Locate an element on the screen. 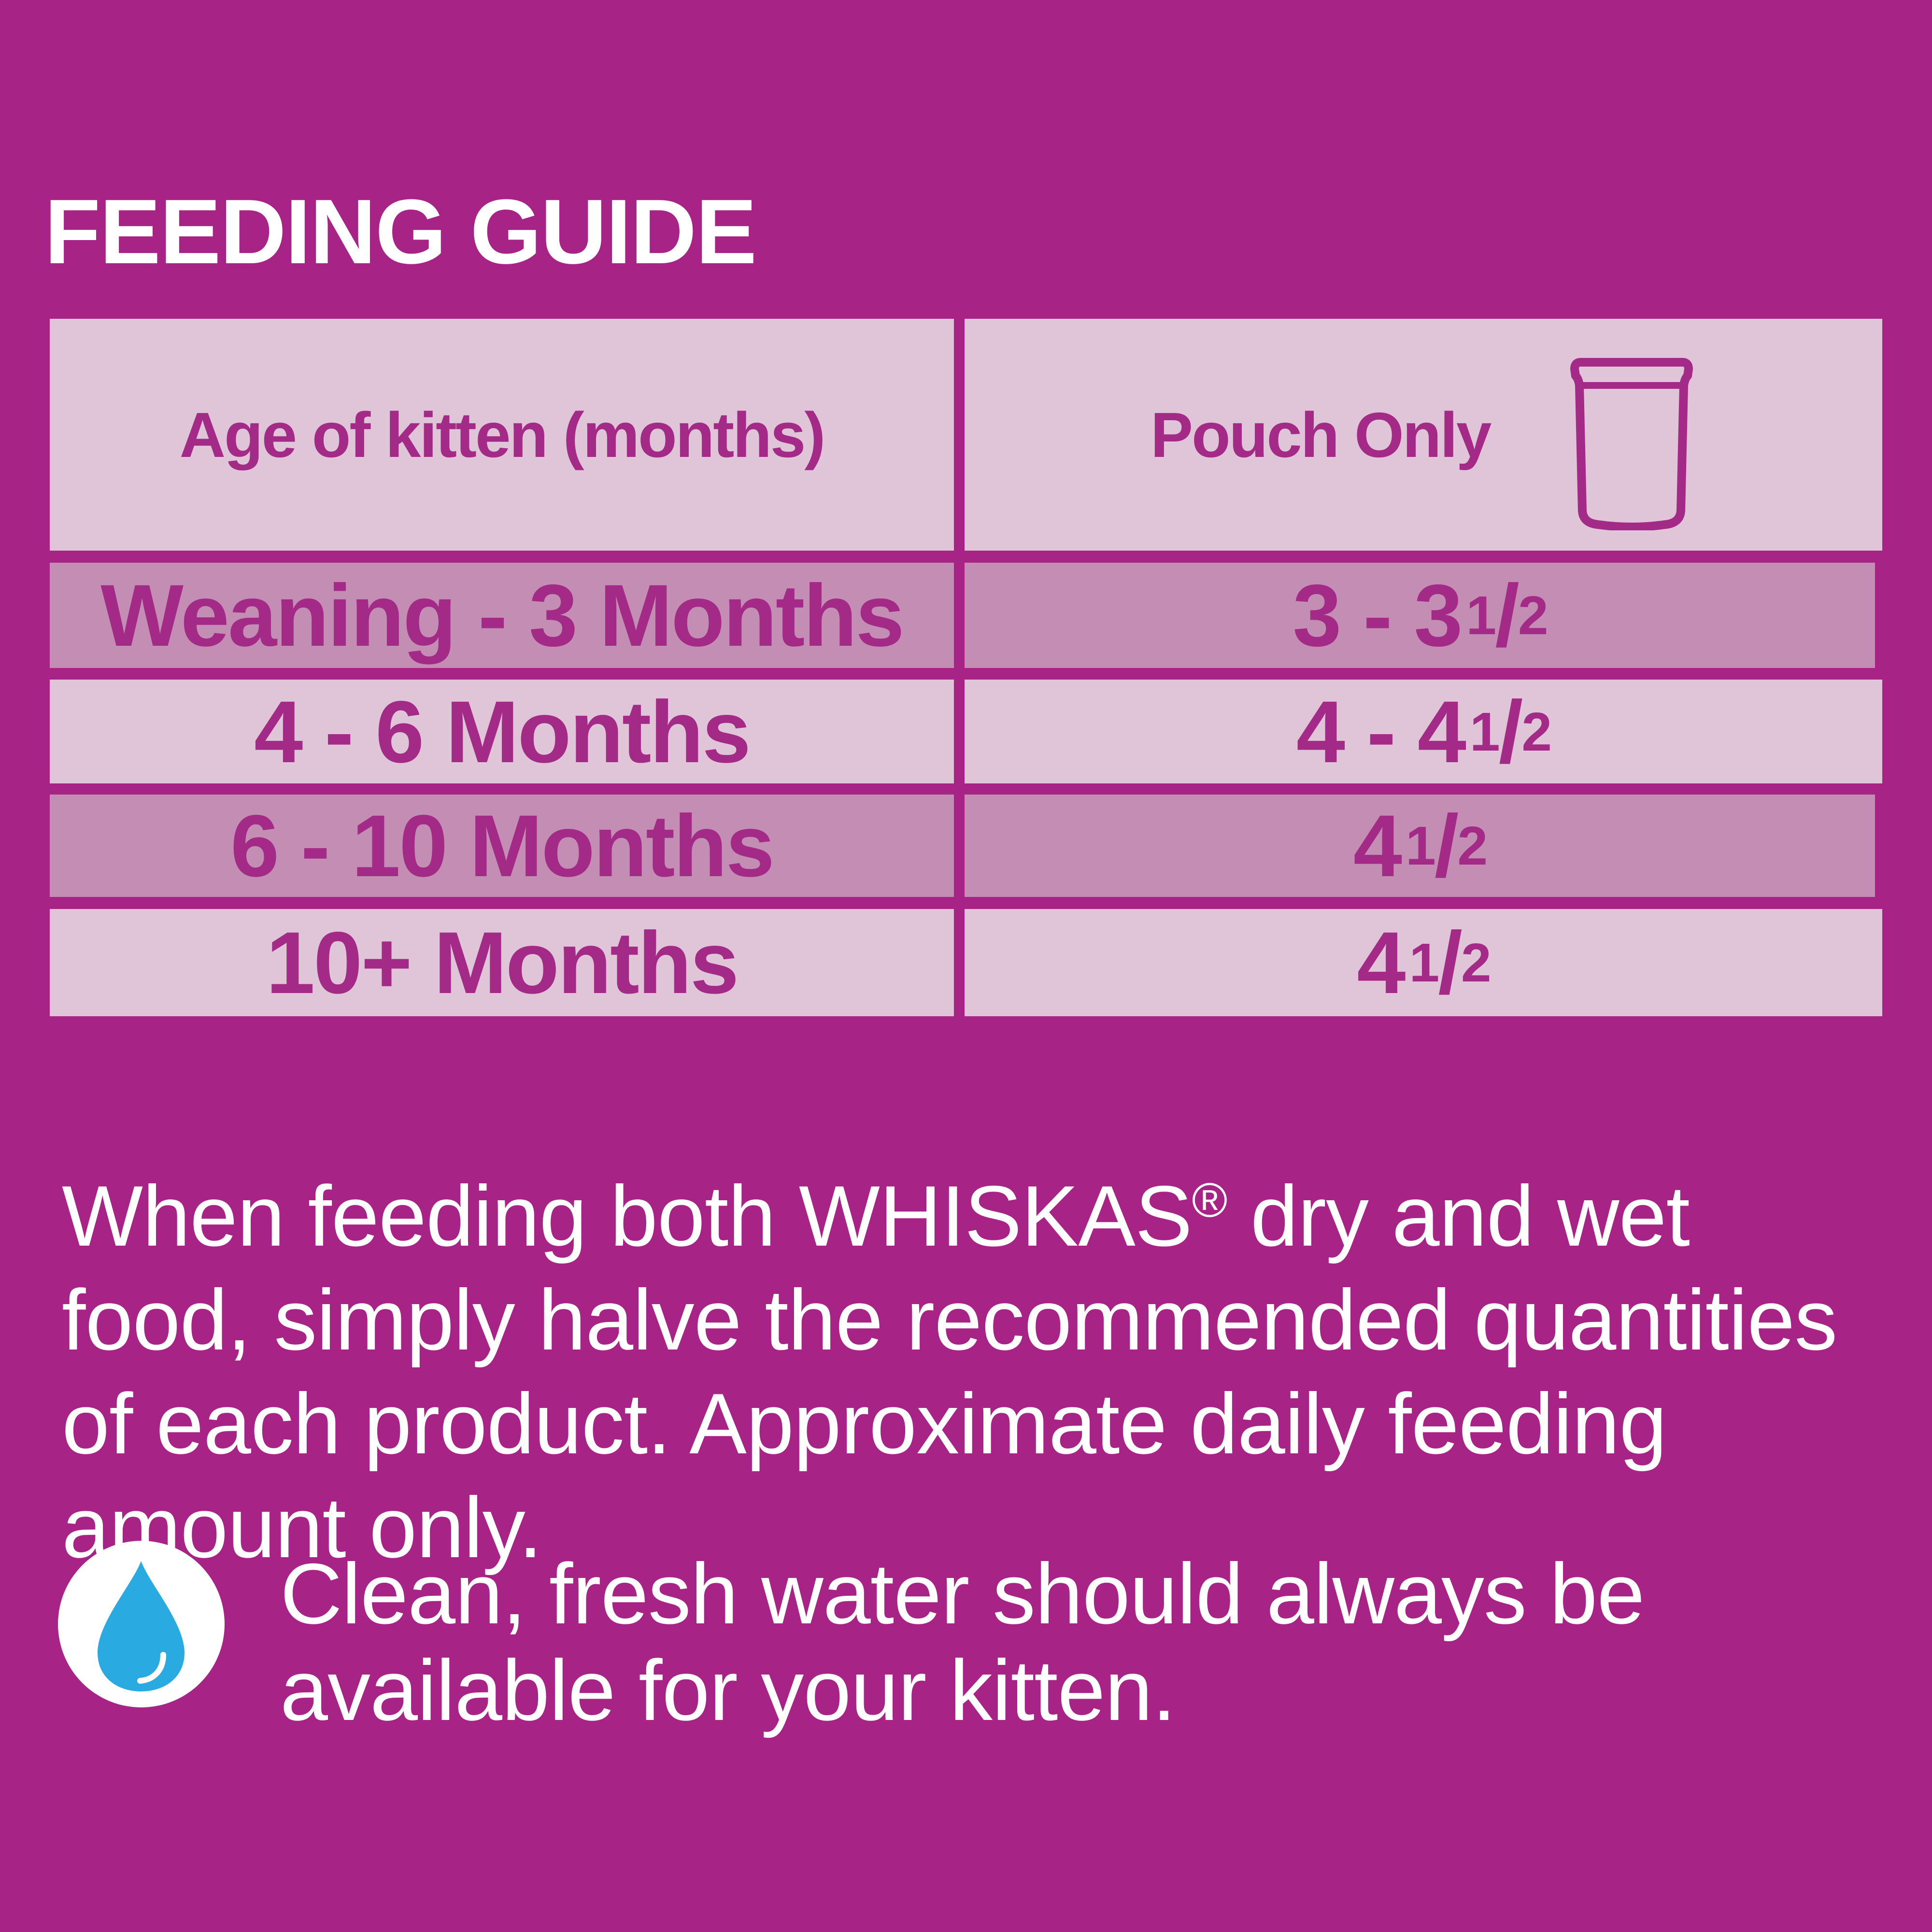 This screenshot has width=1932, height=1932. page-title: FEEDING GUIDE is located at coordinates (400, 232).